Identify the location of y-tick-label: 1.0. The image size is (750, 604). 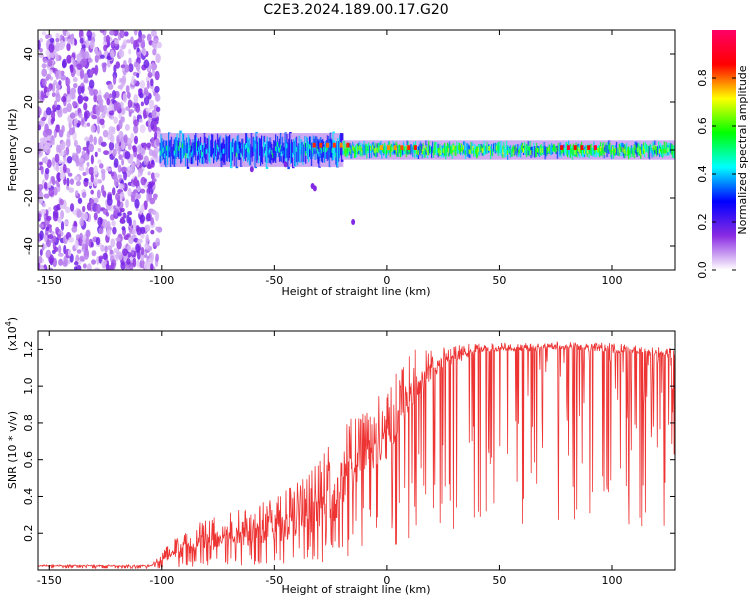
(28, 386).